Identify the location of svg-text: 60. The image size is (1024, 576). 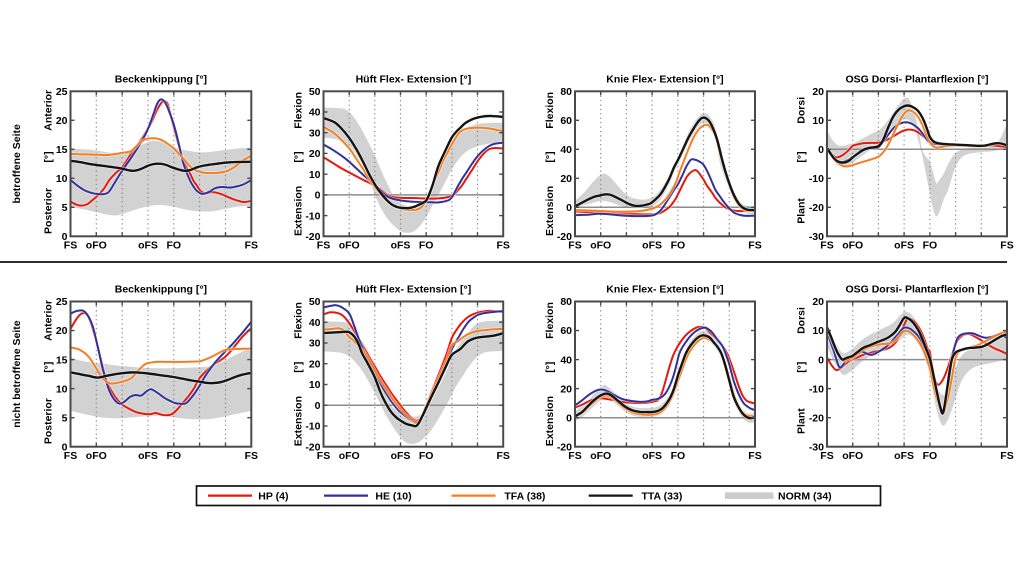
(566, 331).